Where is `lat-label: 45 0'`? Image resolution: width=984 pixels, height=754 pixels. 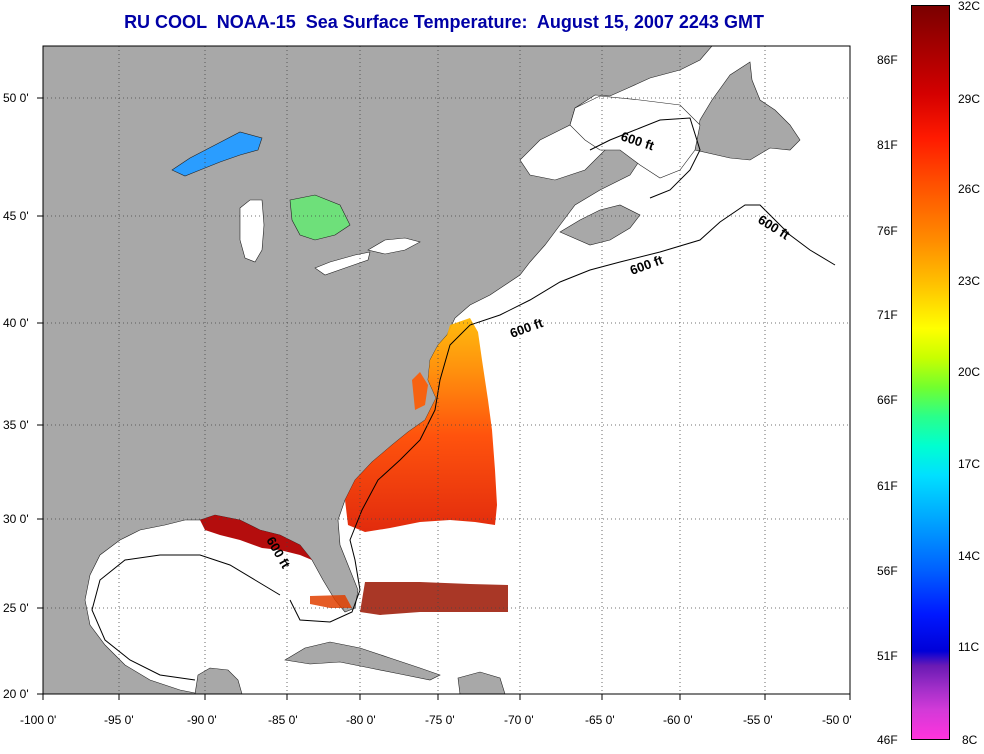
lat-label: 45 0' is located at coordinates (16, 216).